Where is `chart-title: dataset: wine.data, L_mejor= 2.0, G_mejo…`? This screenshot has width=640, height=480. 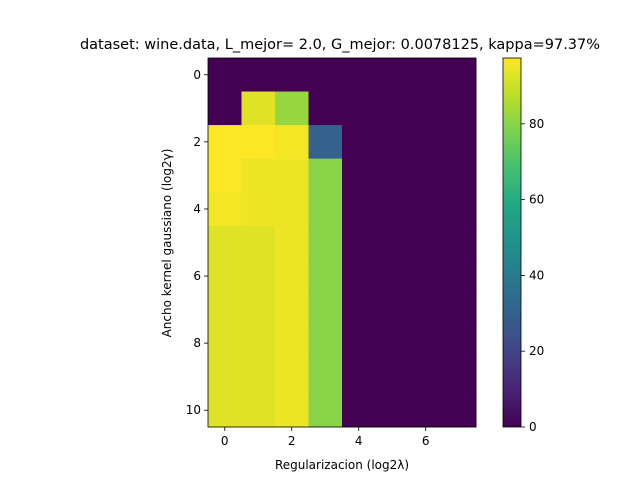
chart-title: dataset: wine.data, L_mejor= 2.0, G_mejo… is located at coordinates (340, 45).